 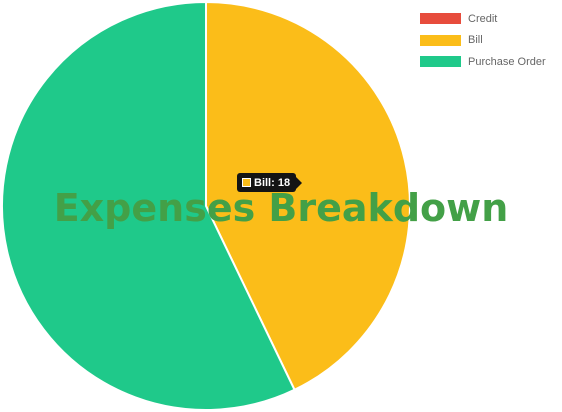 I want to click on legend-swatch-purchase-order, so click(x=440, y=62).